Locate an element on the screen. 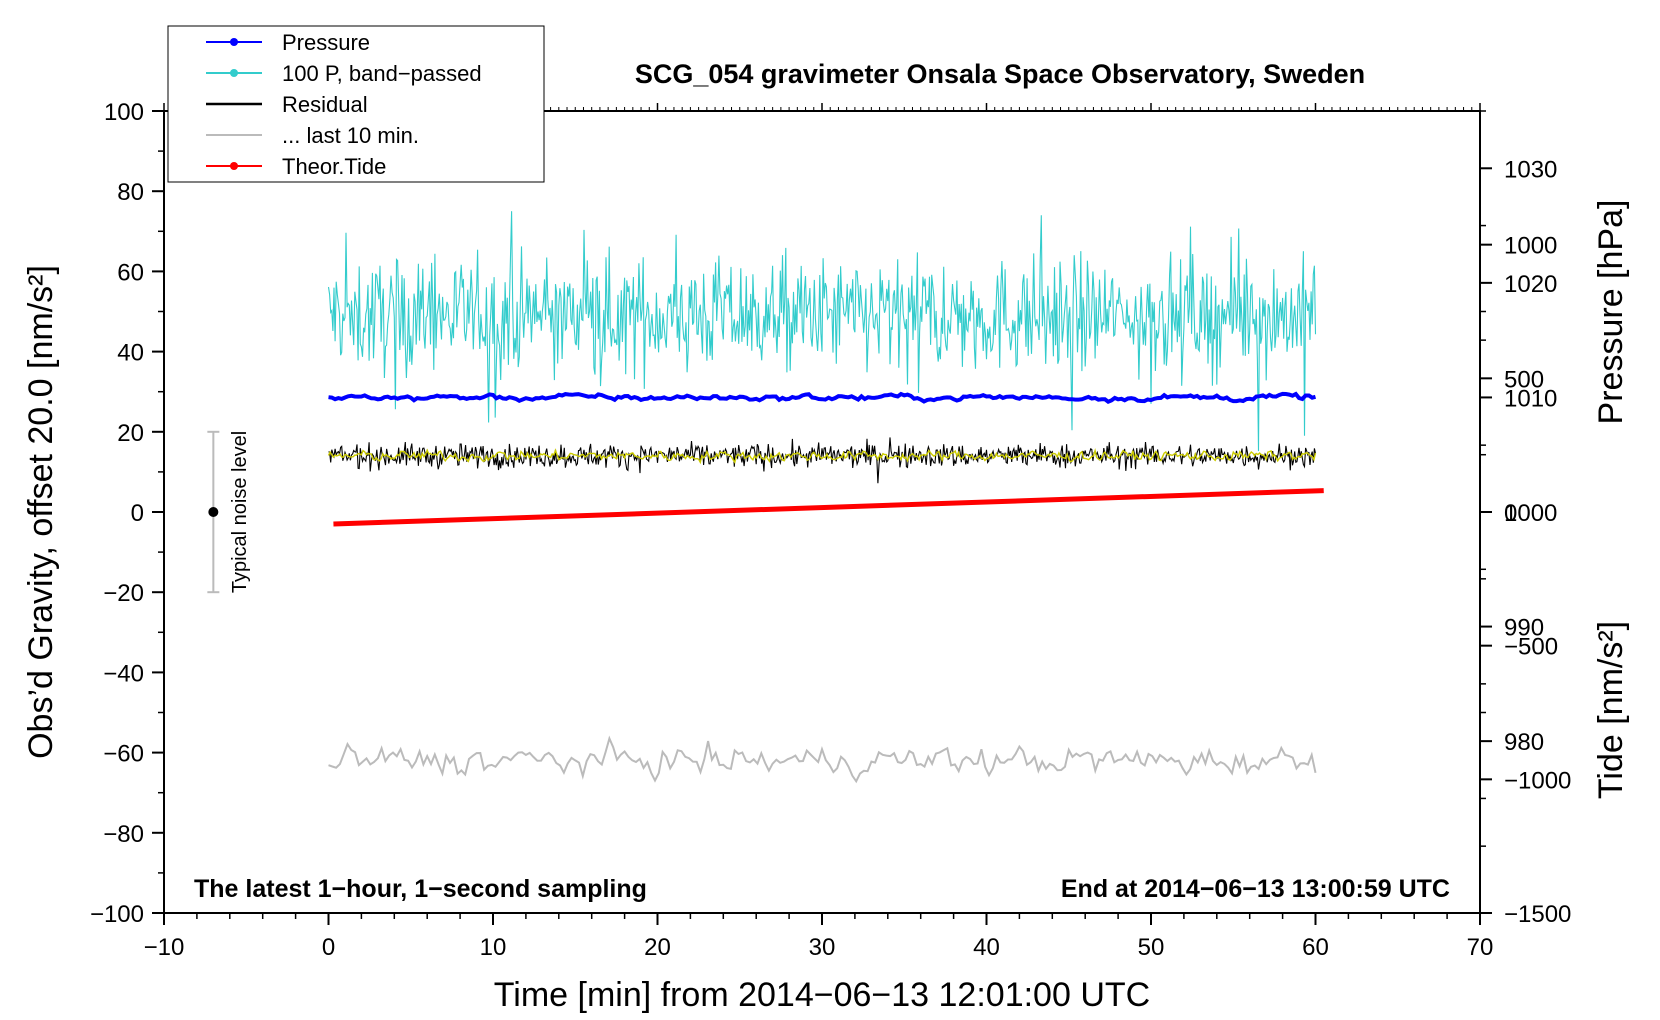  left-tick-label: −60 is located at coordinates (123, 754).